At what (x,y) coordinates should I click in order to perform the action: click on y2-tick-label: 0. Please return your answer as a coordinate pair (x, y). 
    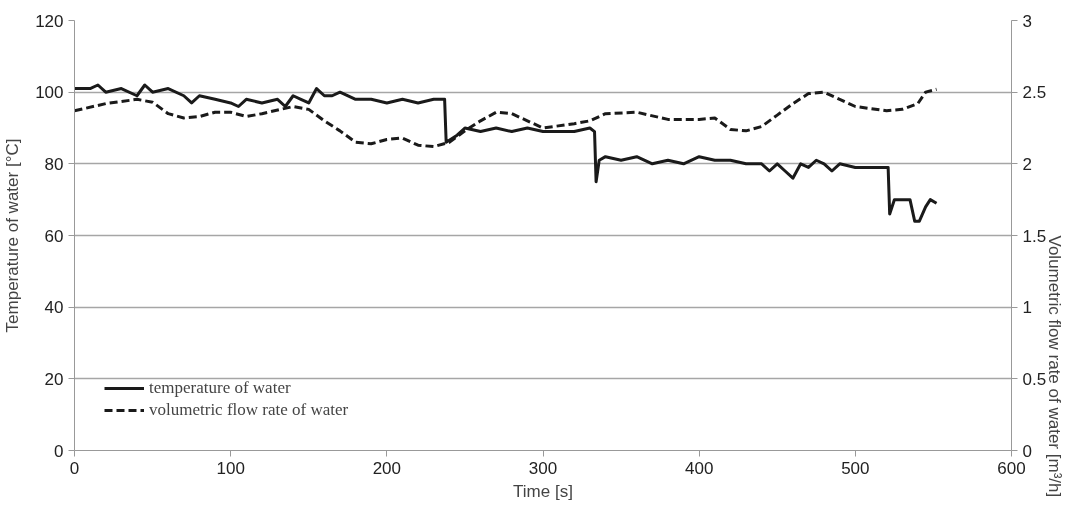
    Looking at the image, I should click on (1027, 451).